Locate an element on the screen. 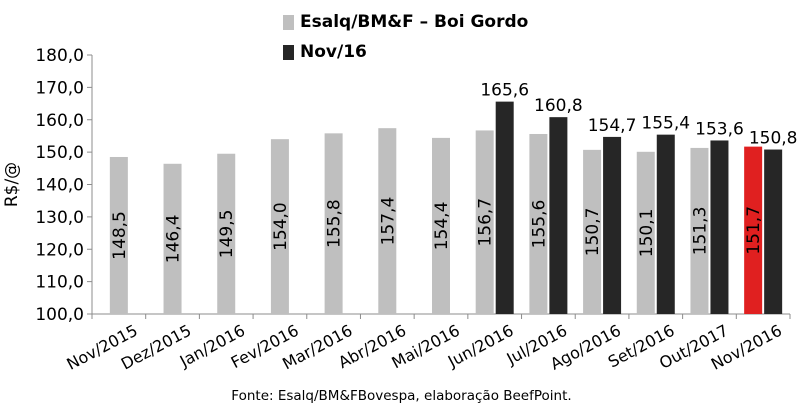 This screenshot has width=803, height=415. data-label-series-1: 151,7 is located at coordinates (754, 230).